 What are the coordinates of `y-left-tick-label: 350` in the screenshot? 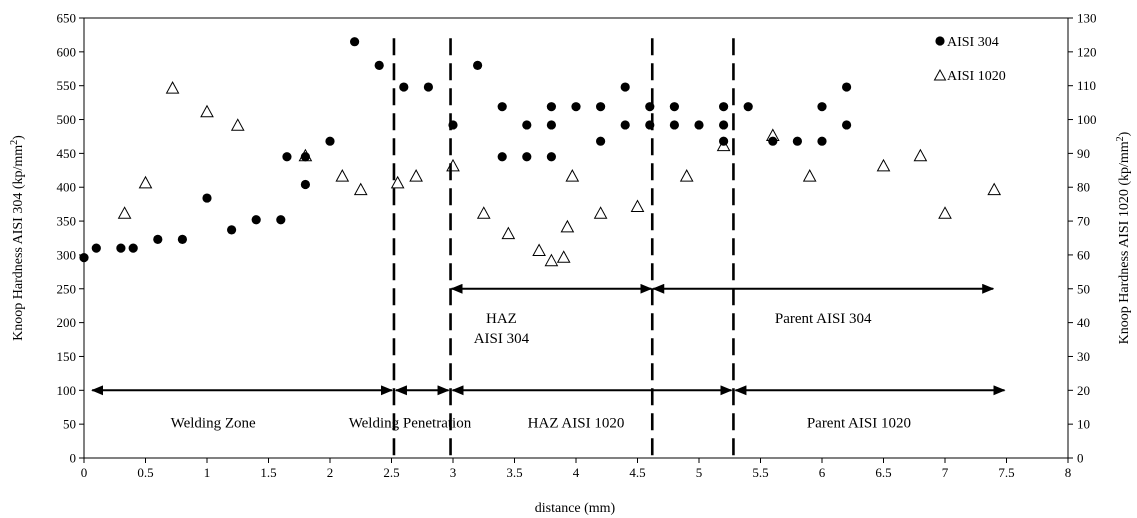 It's located at (67, 221).